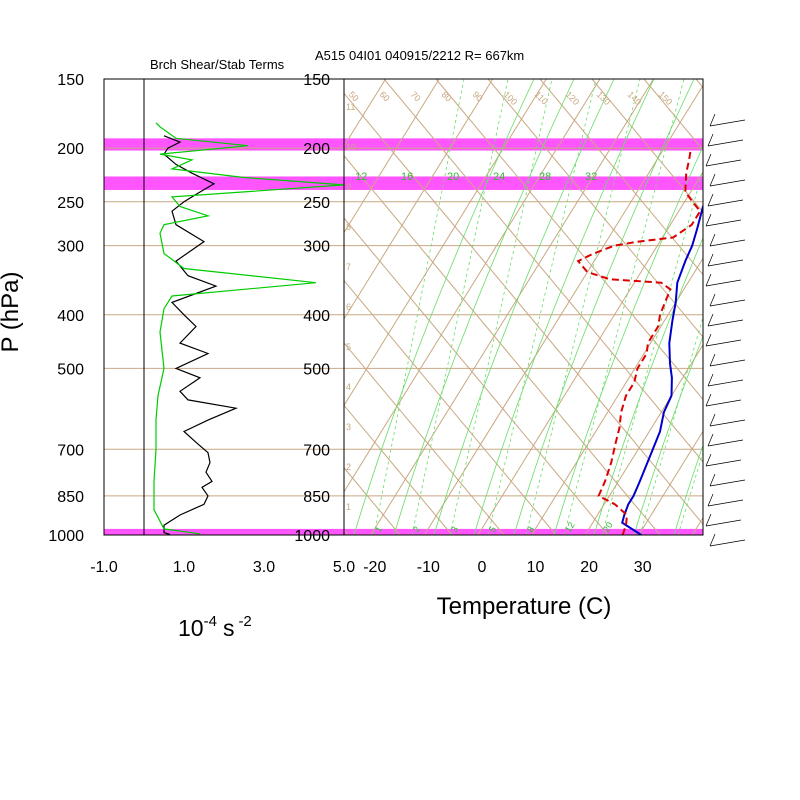  I want to click on right-x-tick-label: -10, so click(428, 567).